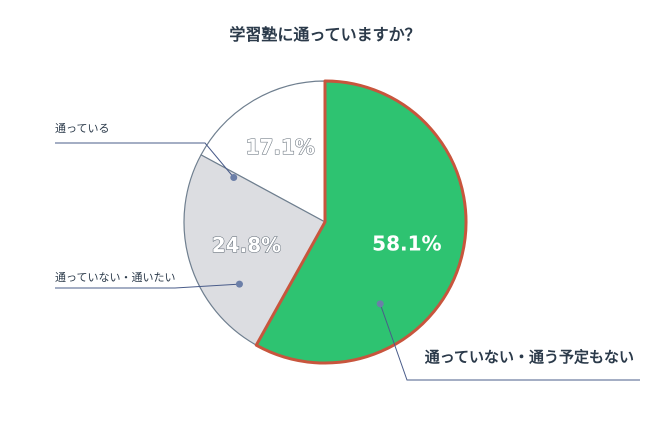 The height and width of the screenshot is (421, 650). I want to click on pie-percent-labels: 58.1% 24.8% 17.1%, so click(326, 195).